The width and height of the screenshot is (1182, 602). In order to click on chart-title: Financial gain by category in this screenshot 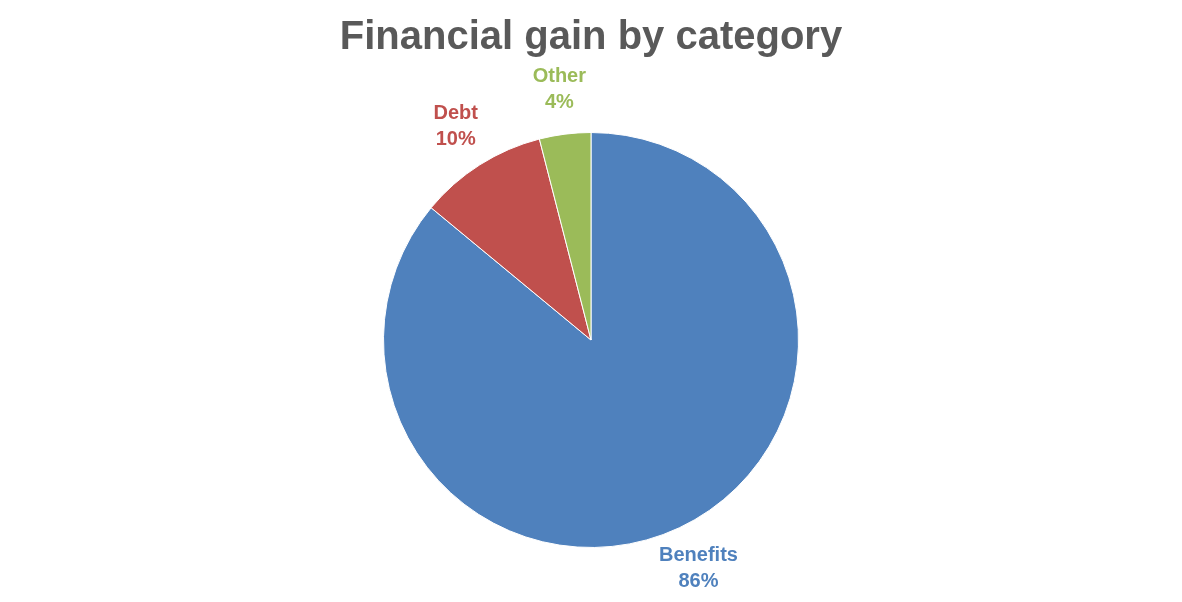, I will do `click(591, 35)`.